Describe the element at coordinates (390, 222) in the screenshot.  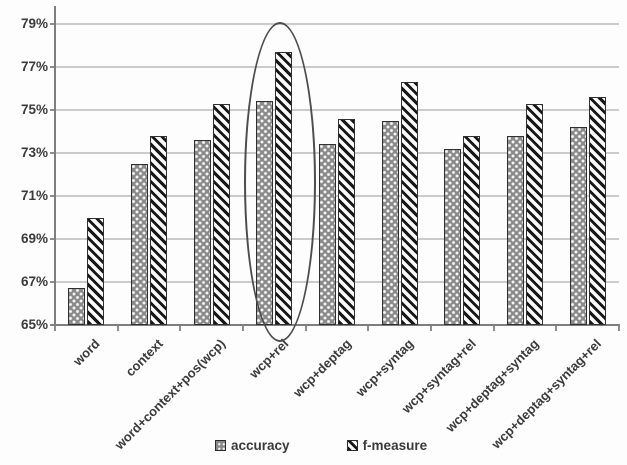
I see `bar-accuracy-wcp+syntag` at that location.